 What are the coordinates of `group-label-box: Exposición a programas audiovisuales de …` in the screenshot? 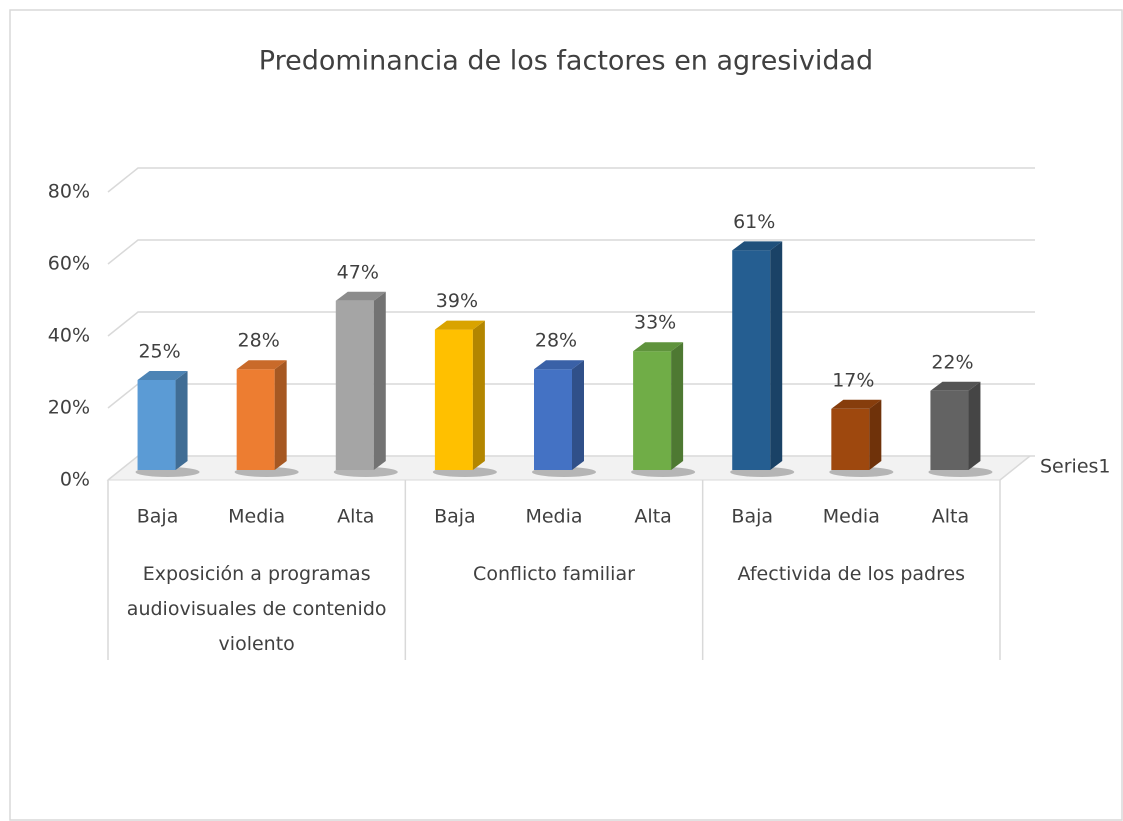 It's located at (256, 609).